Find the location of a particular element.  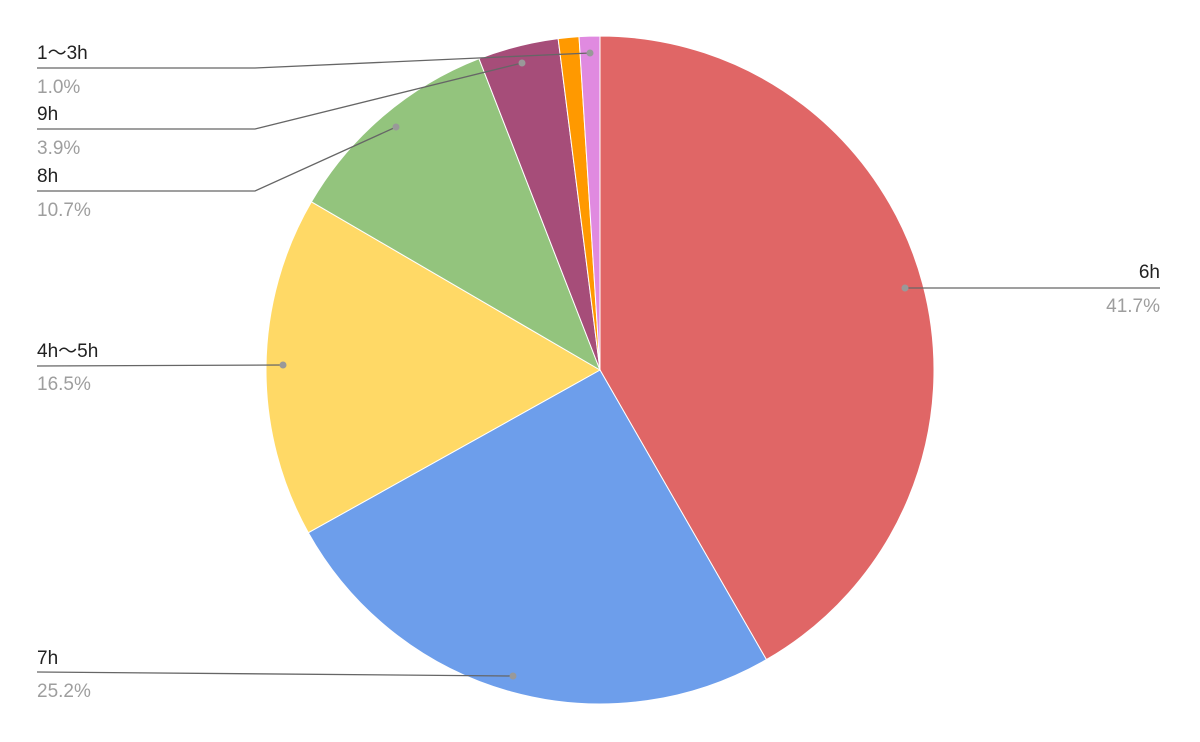

slice-percent-label: 41.7% is located at coordinates (1133, 306).